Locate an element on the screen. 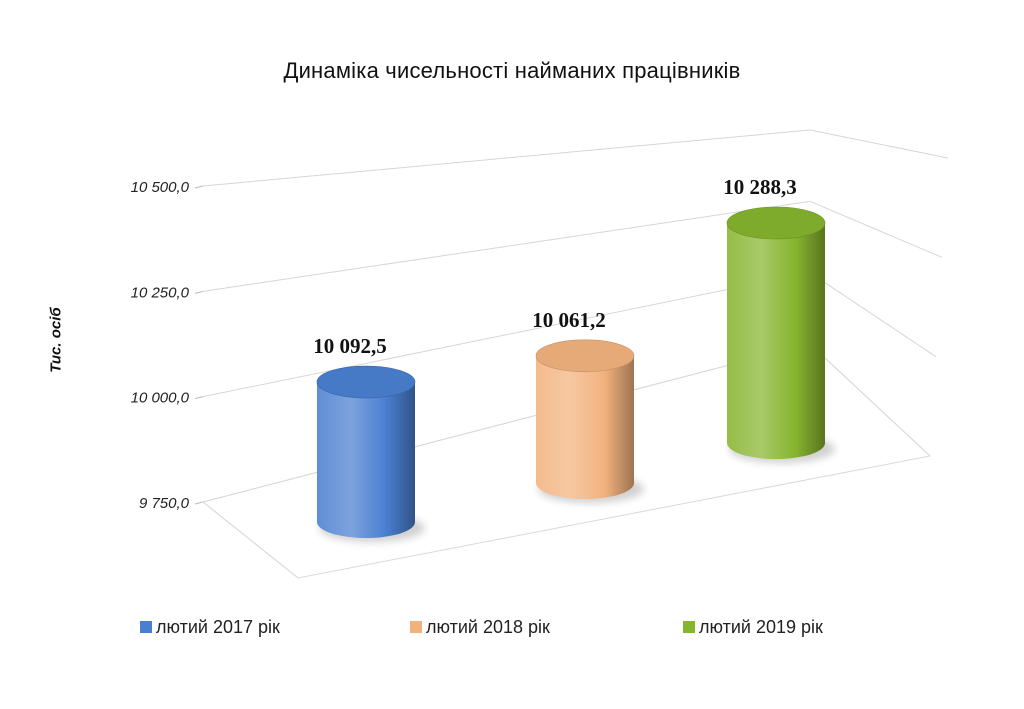  y-tick-label: 10 000,0 is located at coordinates (160, 398).